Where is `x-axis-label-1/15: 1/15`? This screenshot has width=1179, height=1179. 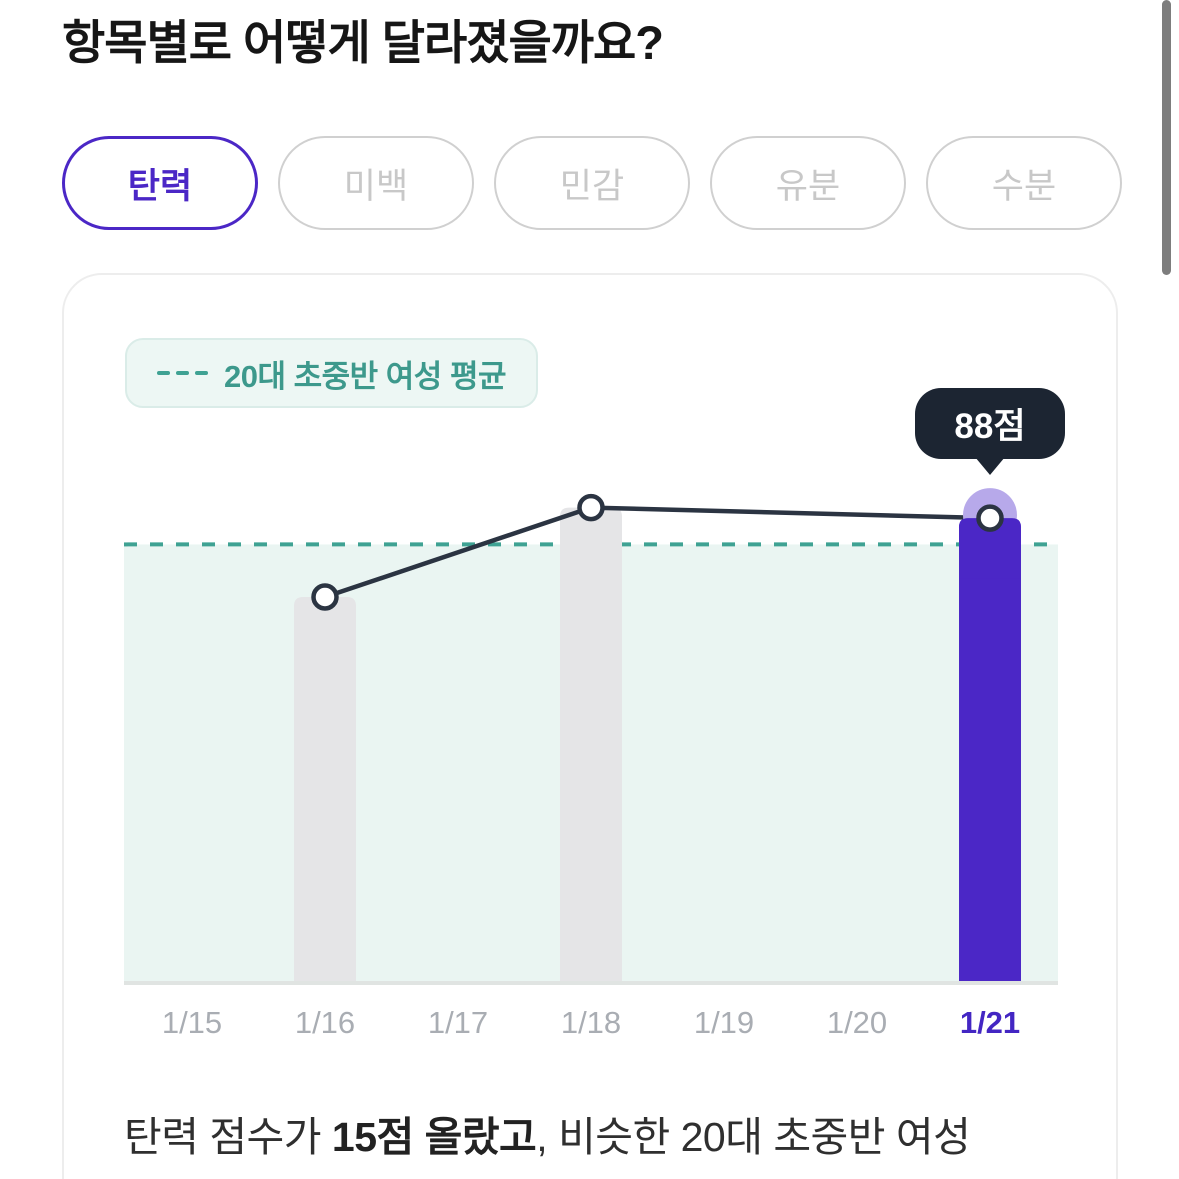
x-axis-label-1/15: 1/15 is located at coordinates (192, 1022).